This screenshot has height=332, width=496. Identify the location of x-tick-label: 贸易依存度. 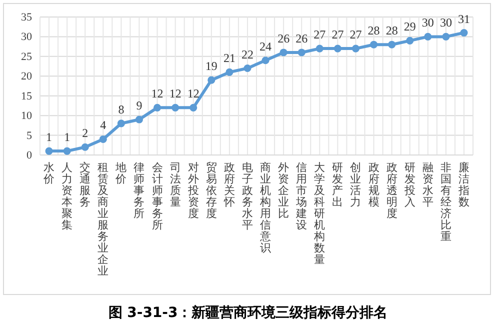
(211, 190).